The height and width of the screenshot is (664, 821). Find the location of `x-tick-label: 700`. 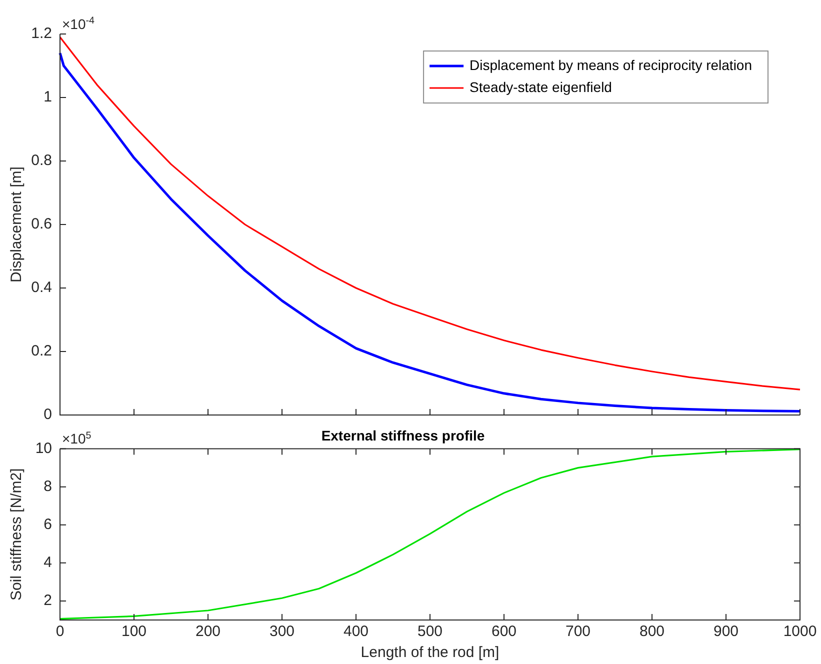

x-tick-label: 700 is located at coordinates (578, 631).